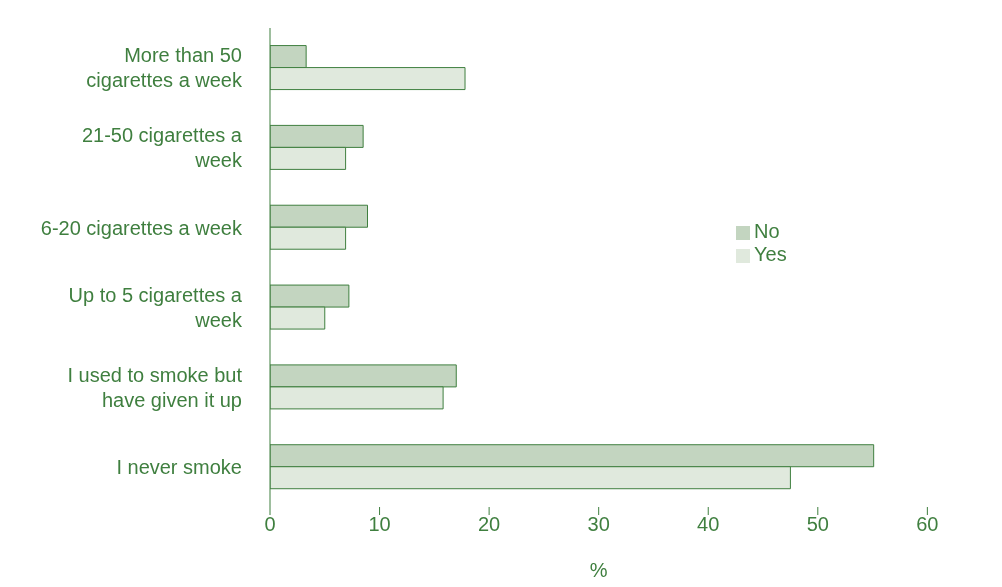 Image resolution: width=1002 pixels, height=587 pixels. Describe the element at coordinates (927, 524) in the screenshot. I see `x-tick-label: 60` at that location.